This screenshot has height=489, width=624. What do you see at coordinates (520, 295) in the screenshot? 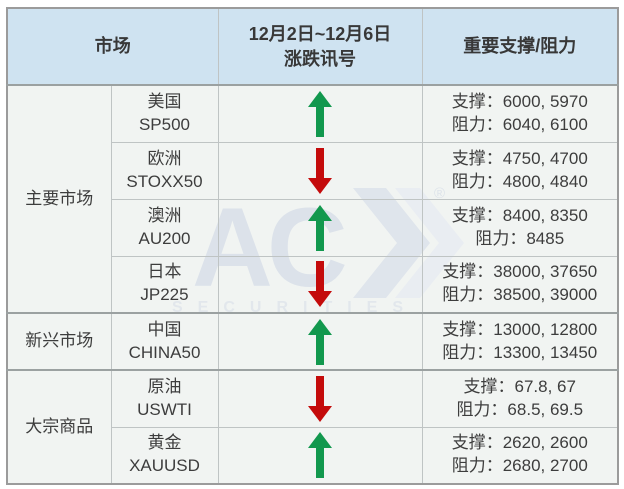
I see `resistance-line: 阻力：38500, 39000` at bounding box center [520, 295].